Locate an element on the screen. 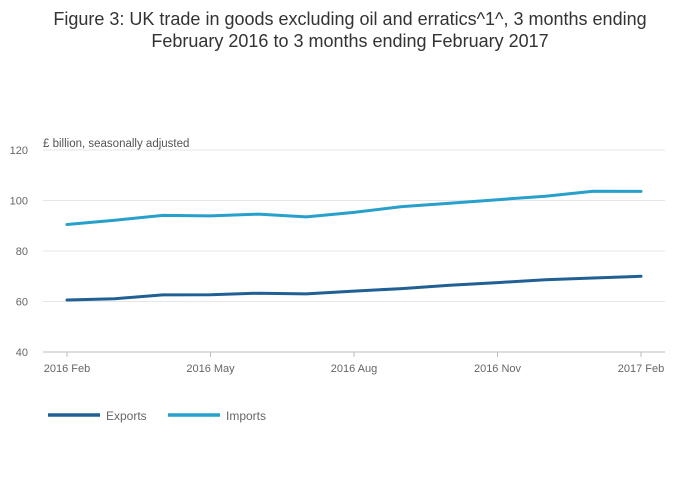 The image size is (700, 502). y-tick-label-40: 40 is located at coordinates (22, 353).